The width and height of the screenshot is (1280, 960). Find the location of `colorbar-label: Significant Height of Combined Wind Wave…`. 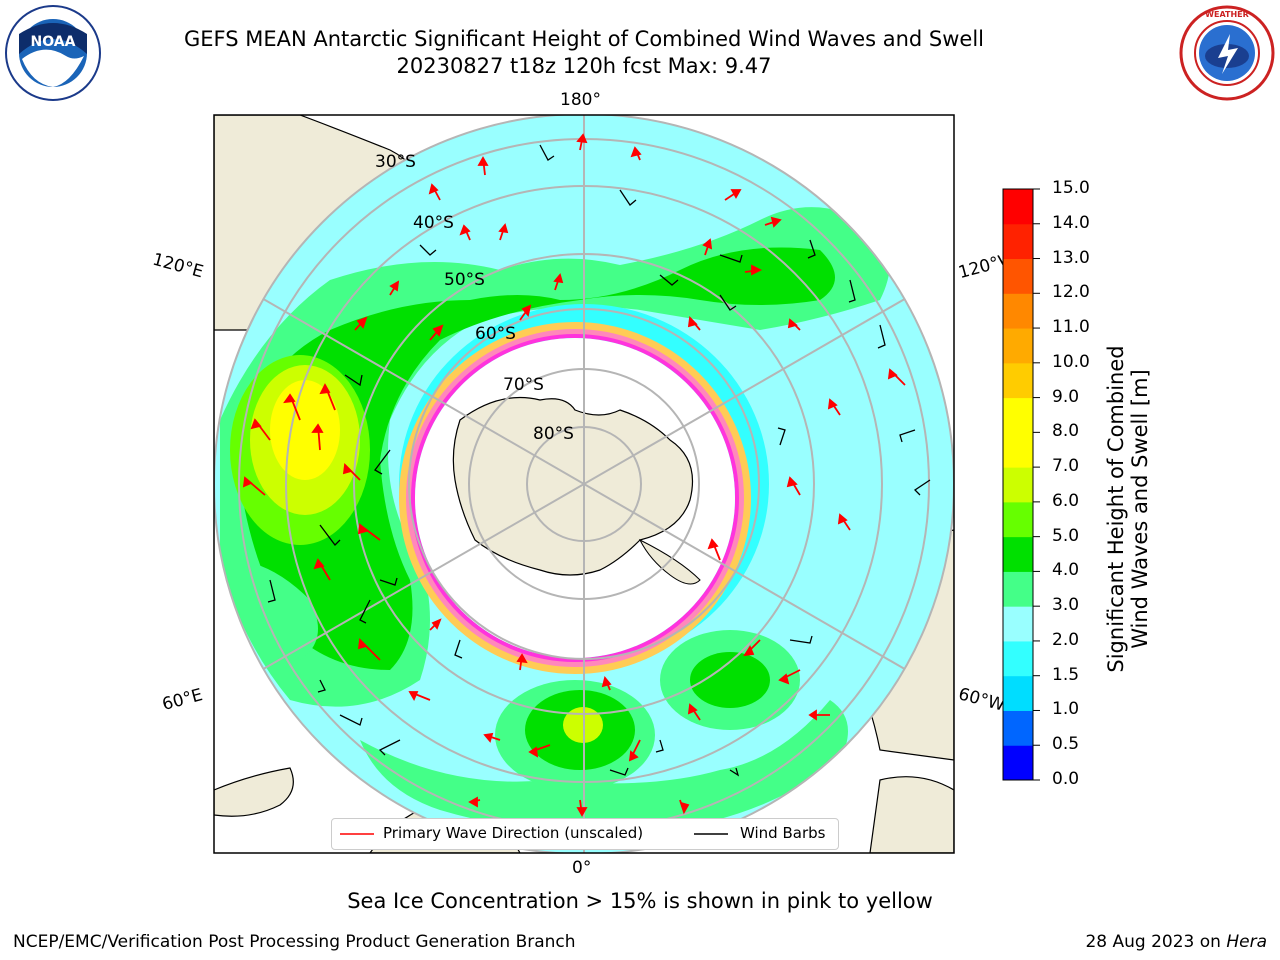

colorbar-label: Significant Height of Combined Wind Wave… is located at coordinates (1128, 509).